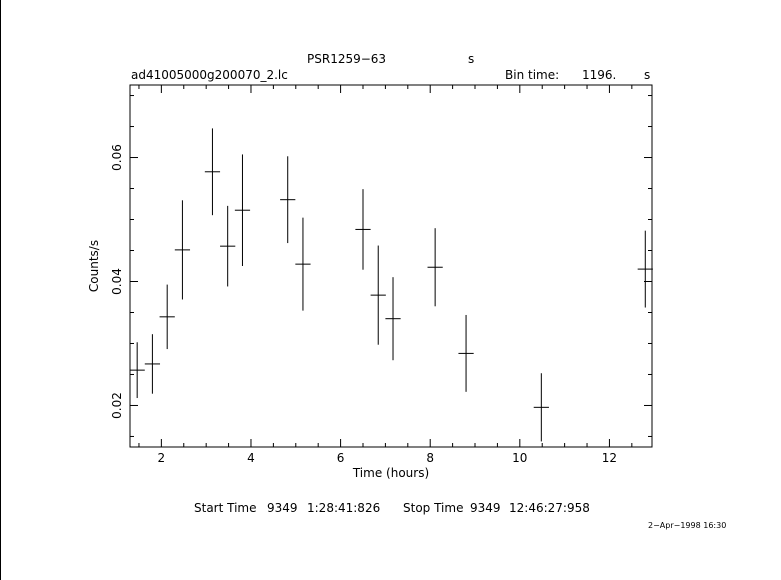  I want to click on filename-label: ad41005000g200070_2.lc, so click(209, 75).